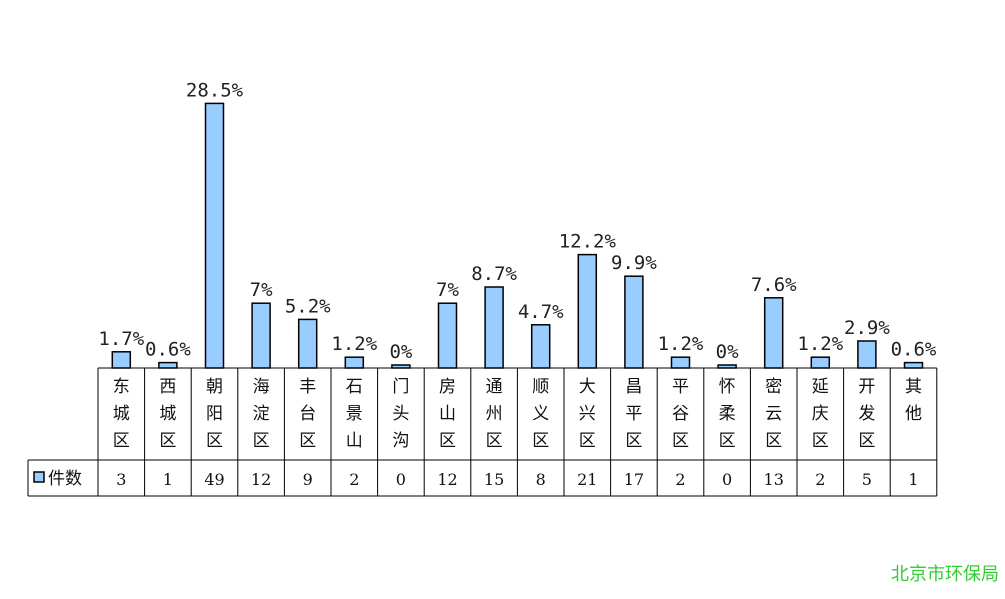 This screenshot has height=599, width=1005. I want to click on percent-label-7: 7%, so click(447, 290).